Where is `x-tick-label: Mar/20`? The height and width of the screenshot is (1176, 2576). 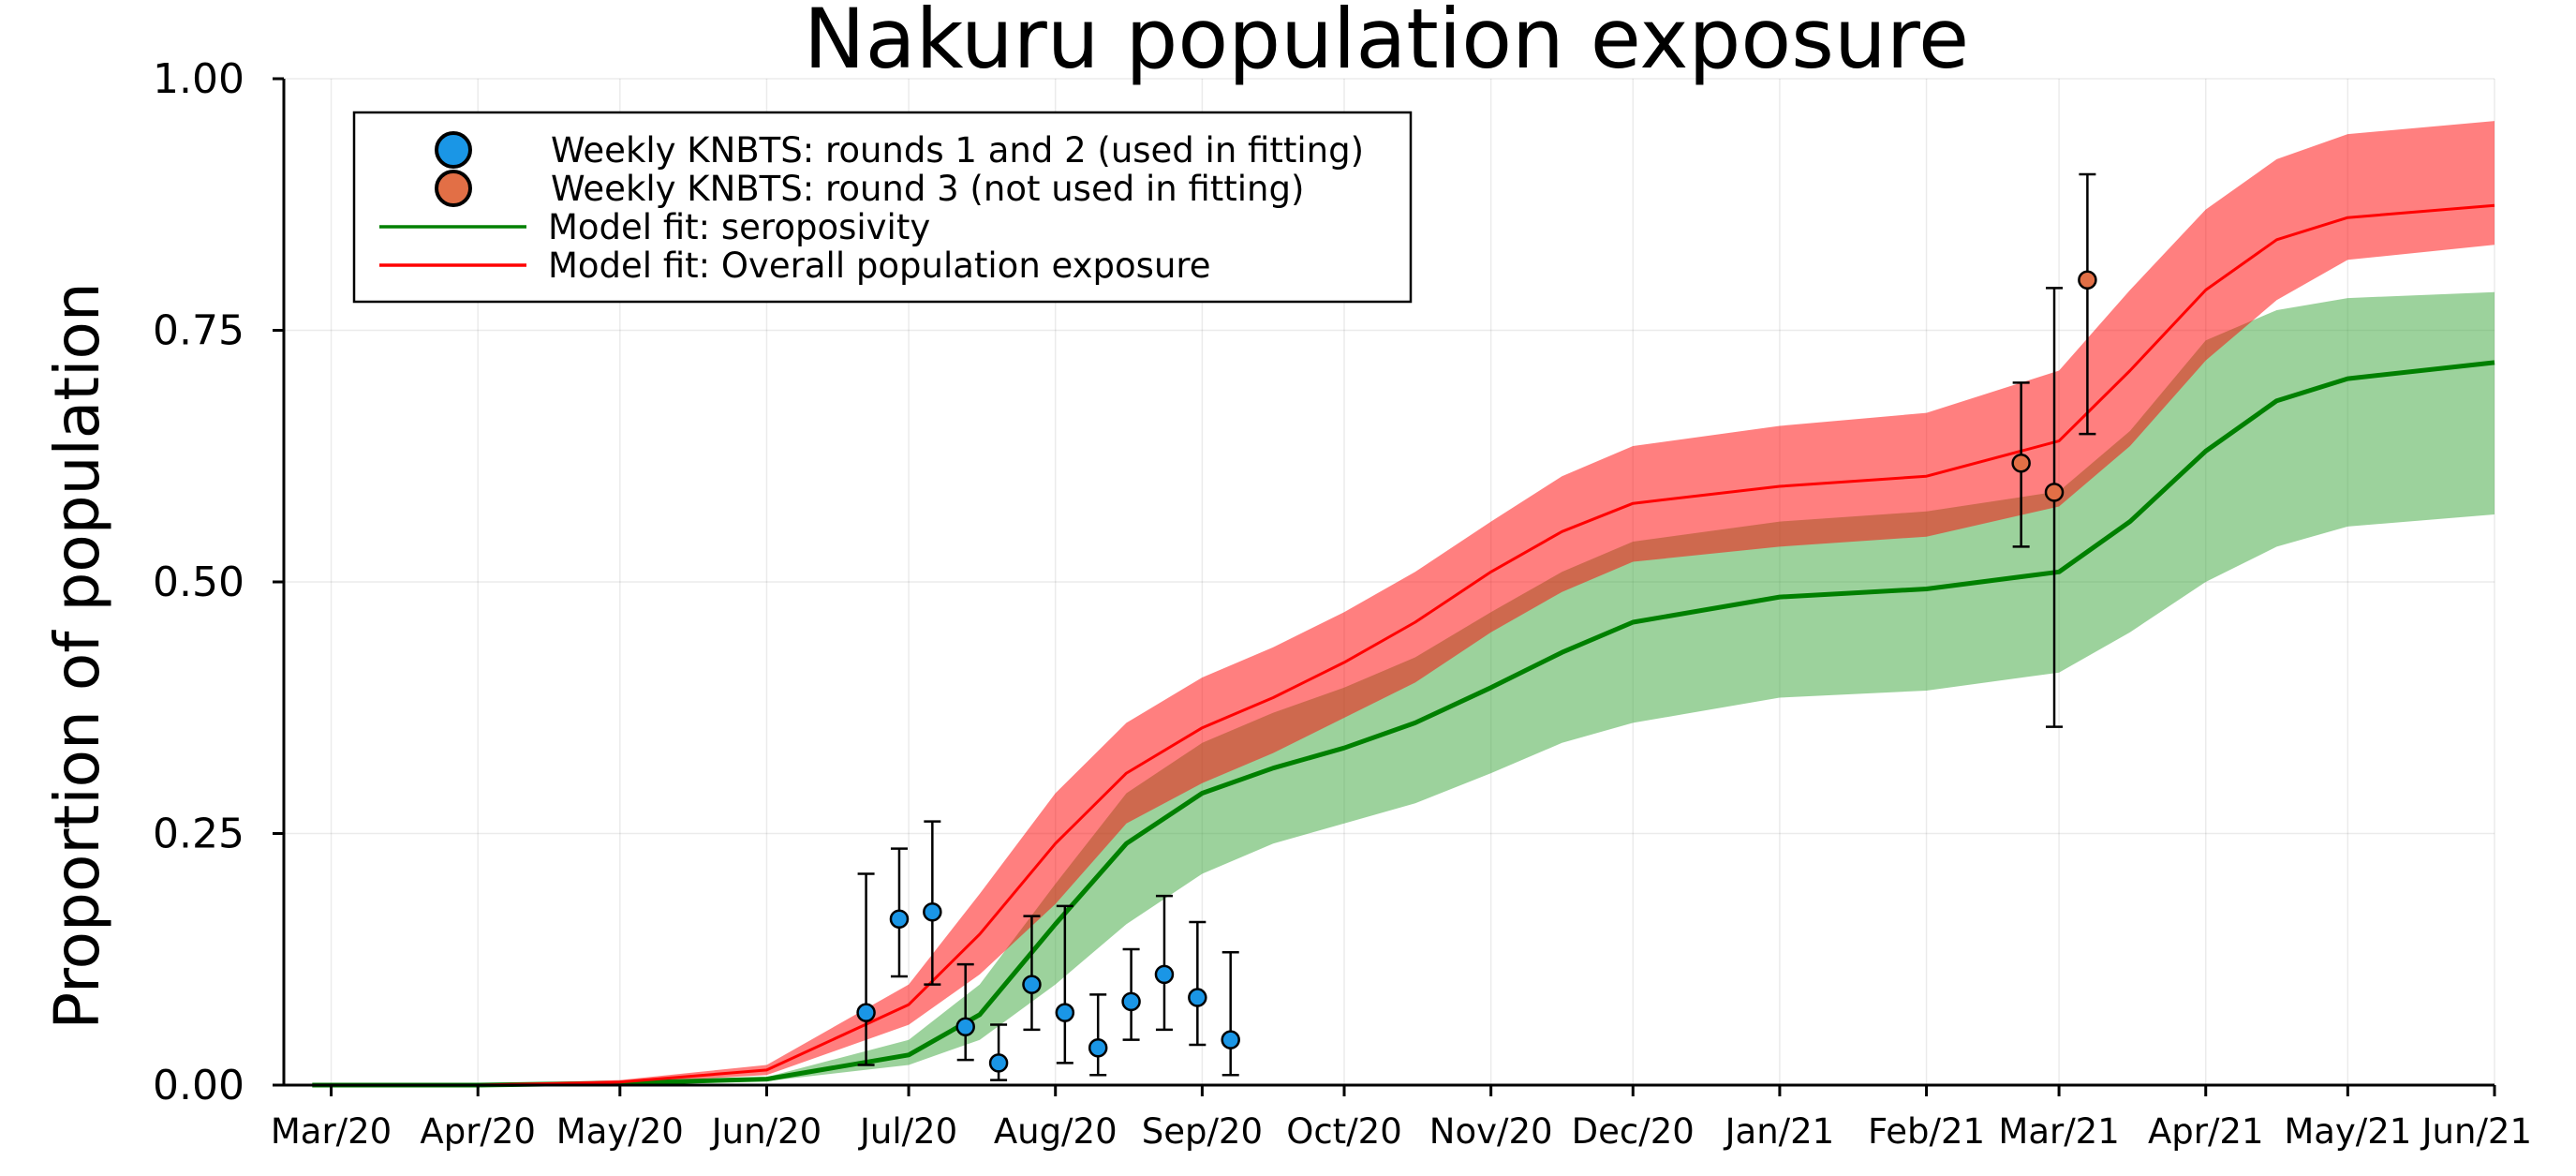 x-tick-label: Mar/20 is located at coordinates (331, 1131).